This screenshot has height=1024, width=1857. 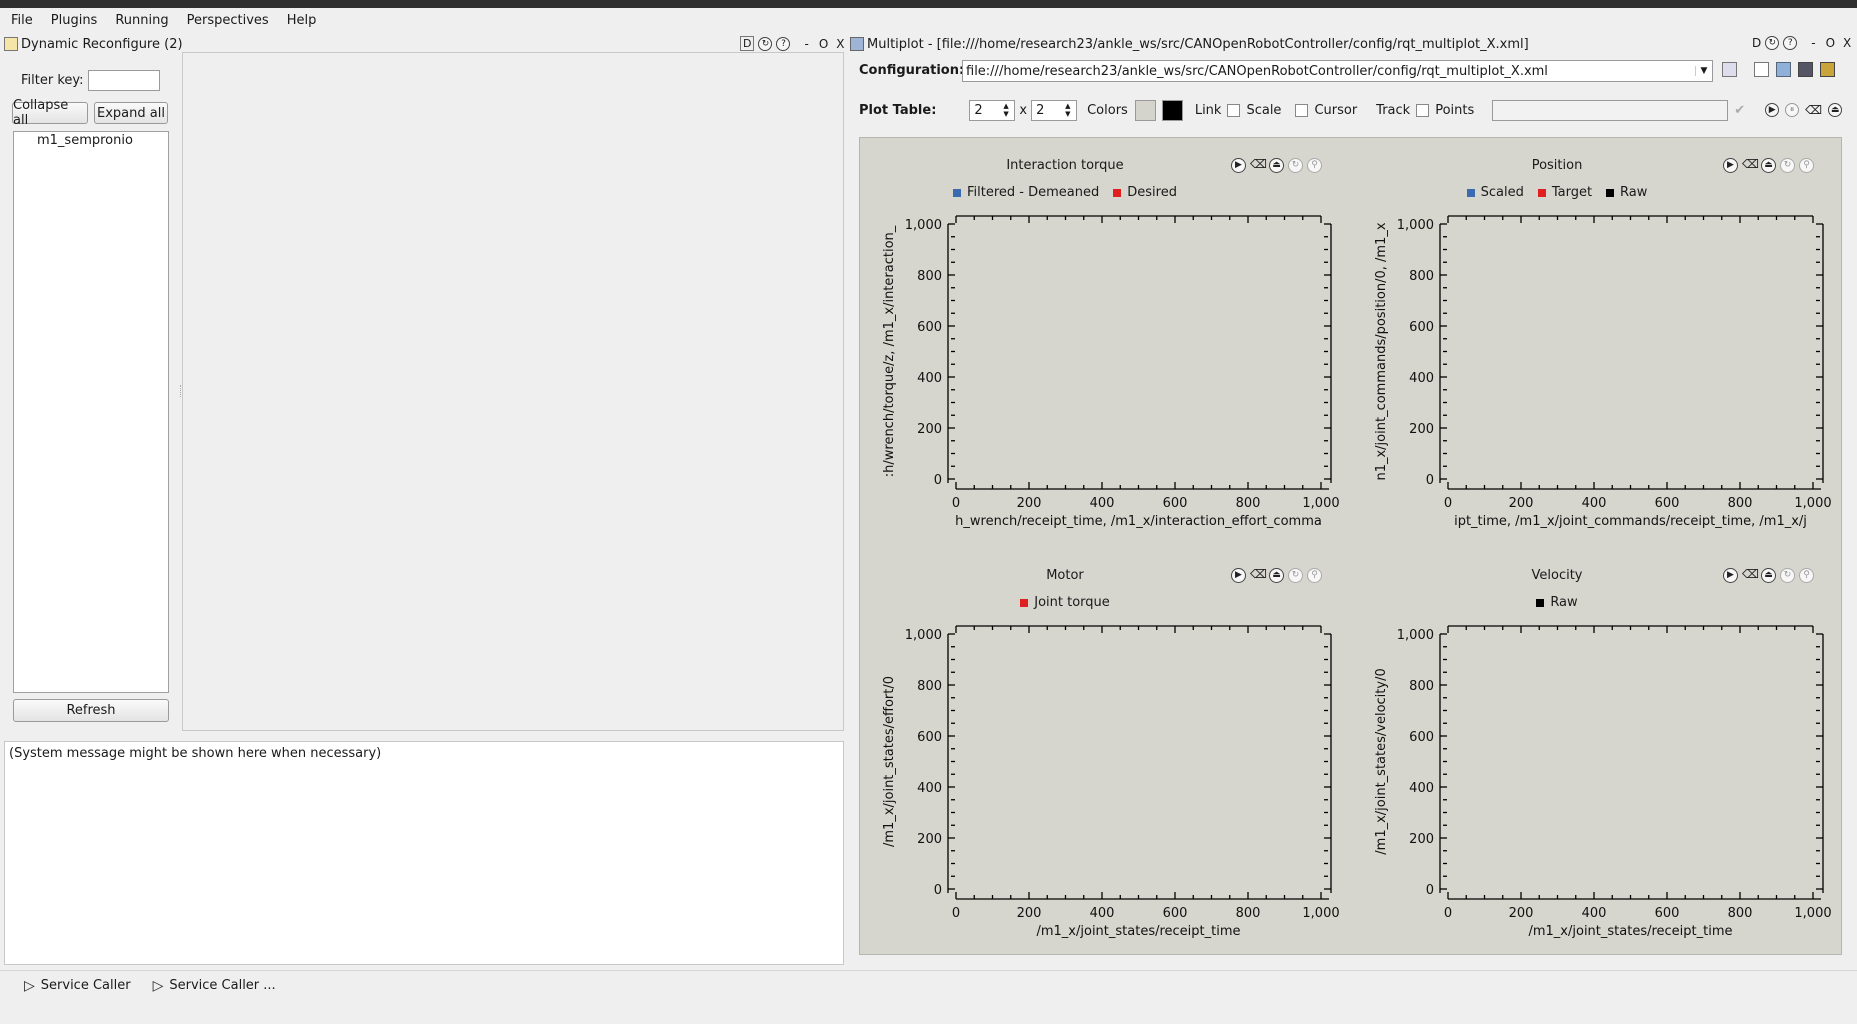 I want to click on legend-item: Desired, so click(x=1145, y=192).